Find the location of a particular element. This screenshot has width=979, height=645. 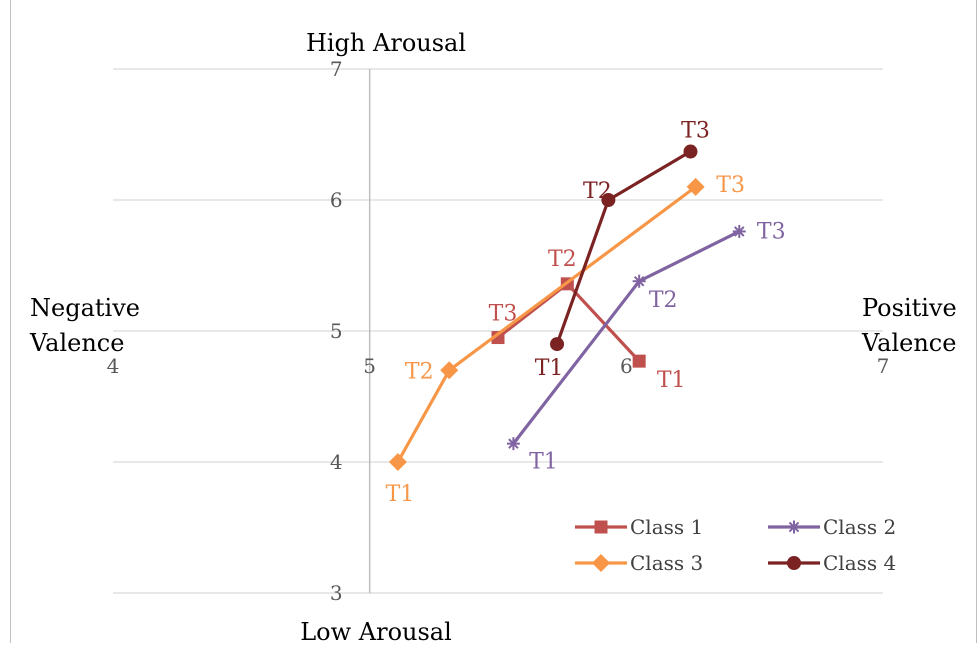

data-label-class3-t1: T1 is located at coordinates (400, 494).